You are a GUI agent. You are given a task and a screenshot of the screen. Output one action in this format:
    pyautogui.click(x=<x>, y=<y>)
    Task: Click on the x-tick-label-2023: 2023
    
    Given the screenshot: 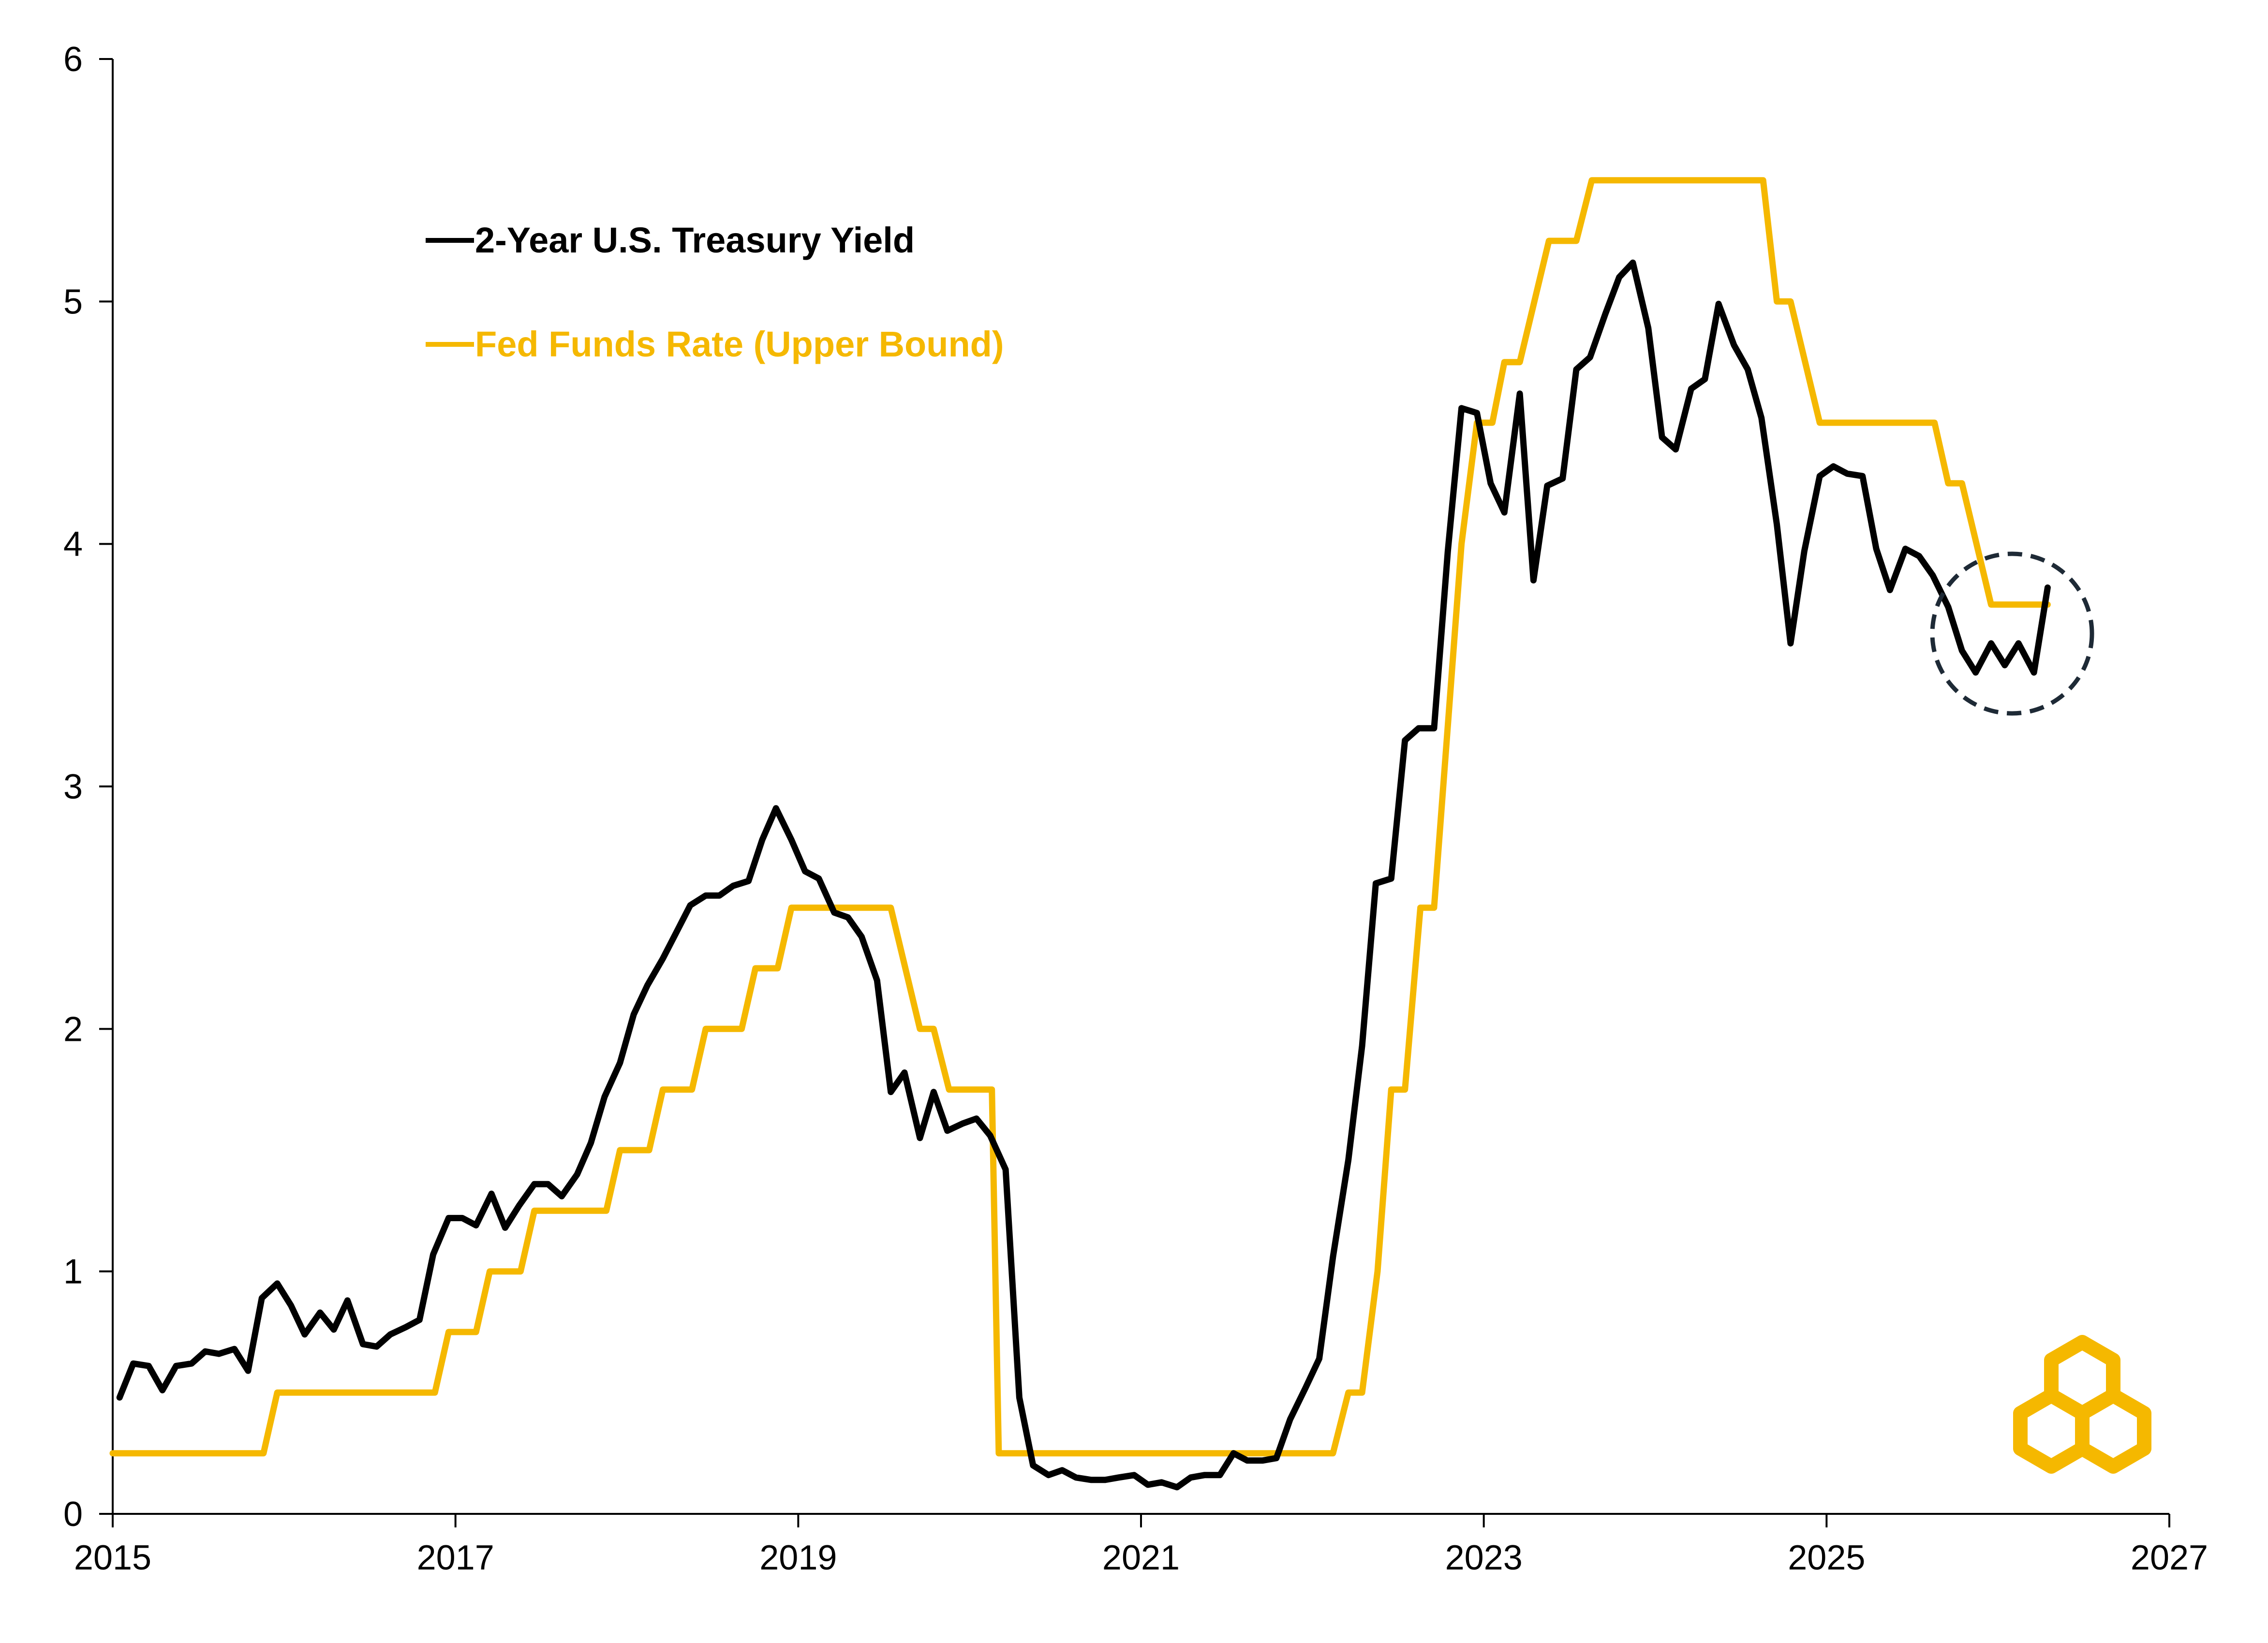 What is the action you would take?
    pyautogui.click(x=1484, y=1558)
    